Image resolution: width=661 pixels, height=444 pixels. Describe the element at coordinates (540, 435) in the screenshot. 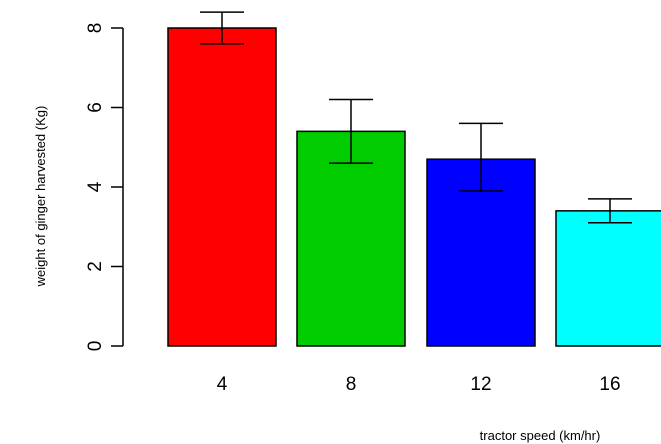

I see `x-axis-title: tractor speed (km/hr)` at that location.